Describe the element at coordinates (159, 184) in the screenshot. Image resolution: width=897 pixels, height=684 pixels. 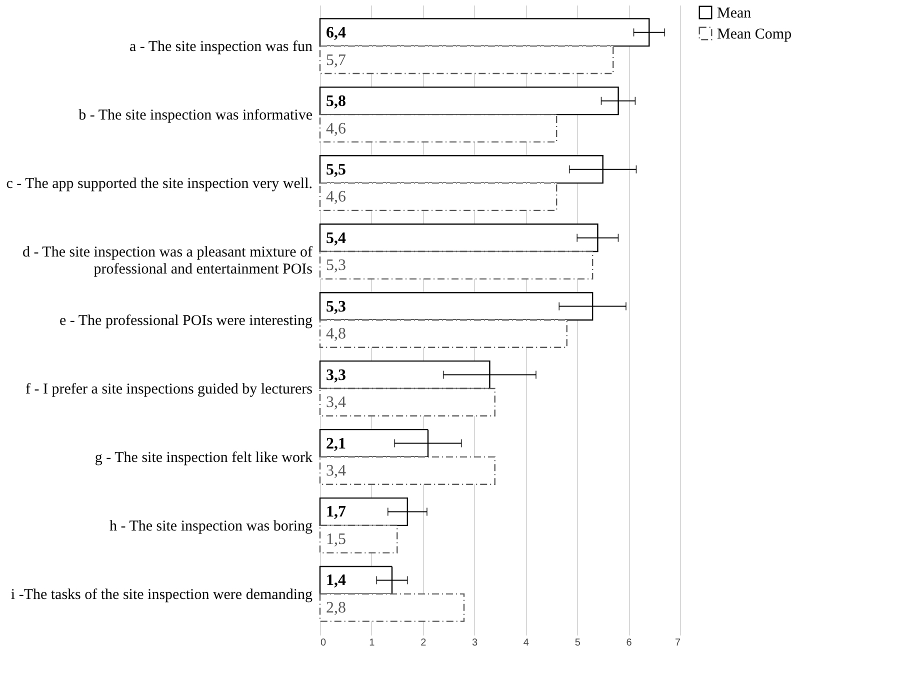
I see `y-tick-label: c - The app supported the site inspection very well.` at that location.